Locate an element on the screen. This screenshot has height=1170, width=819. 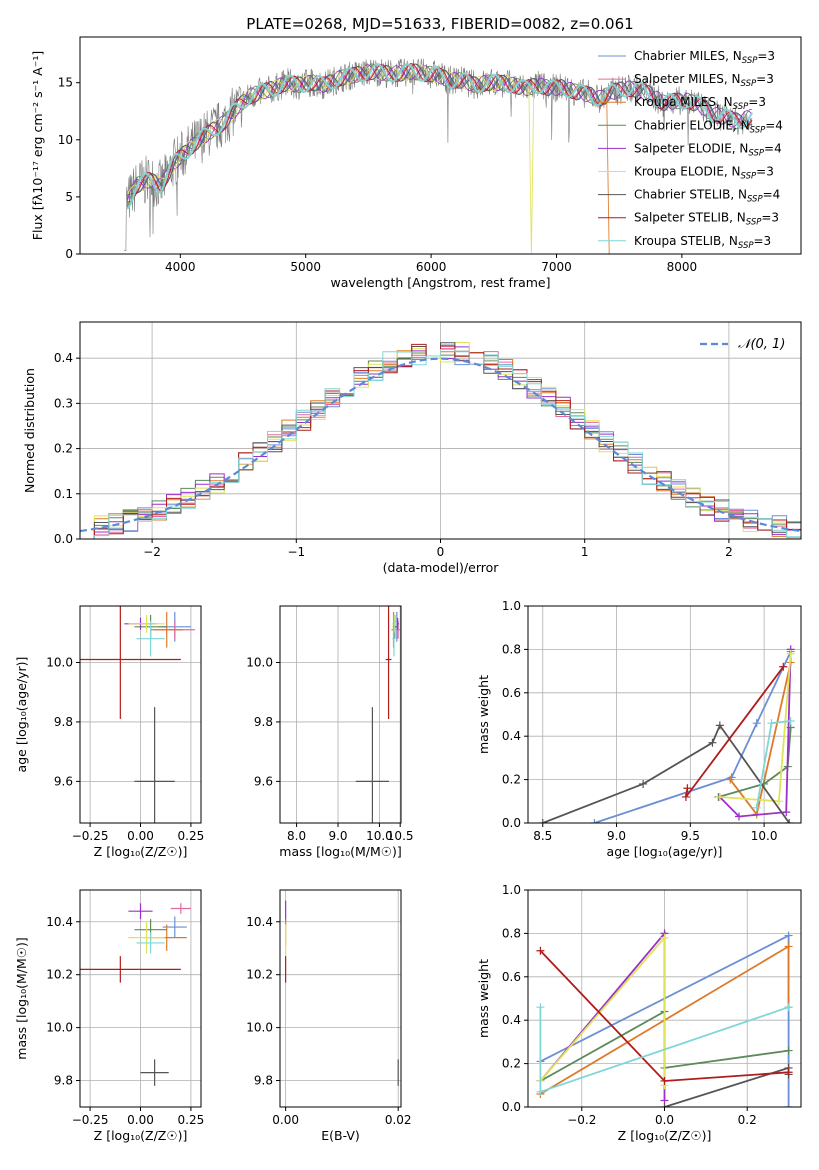
normal-curve is located at coordinates (440, 445).